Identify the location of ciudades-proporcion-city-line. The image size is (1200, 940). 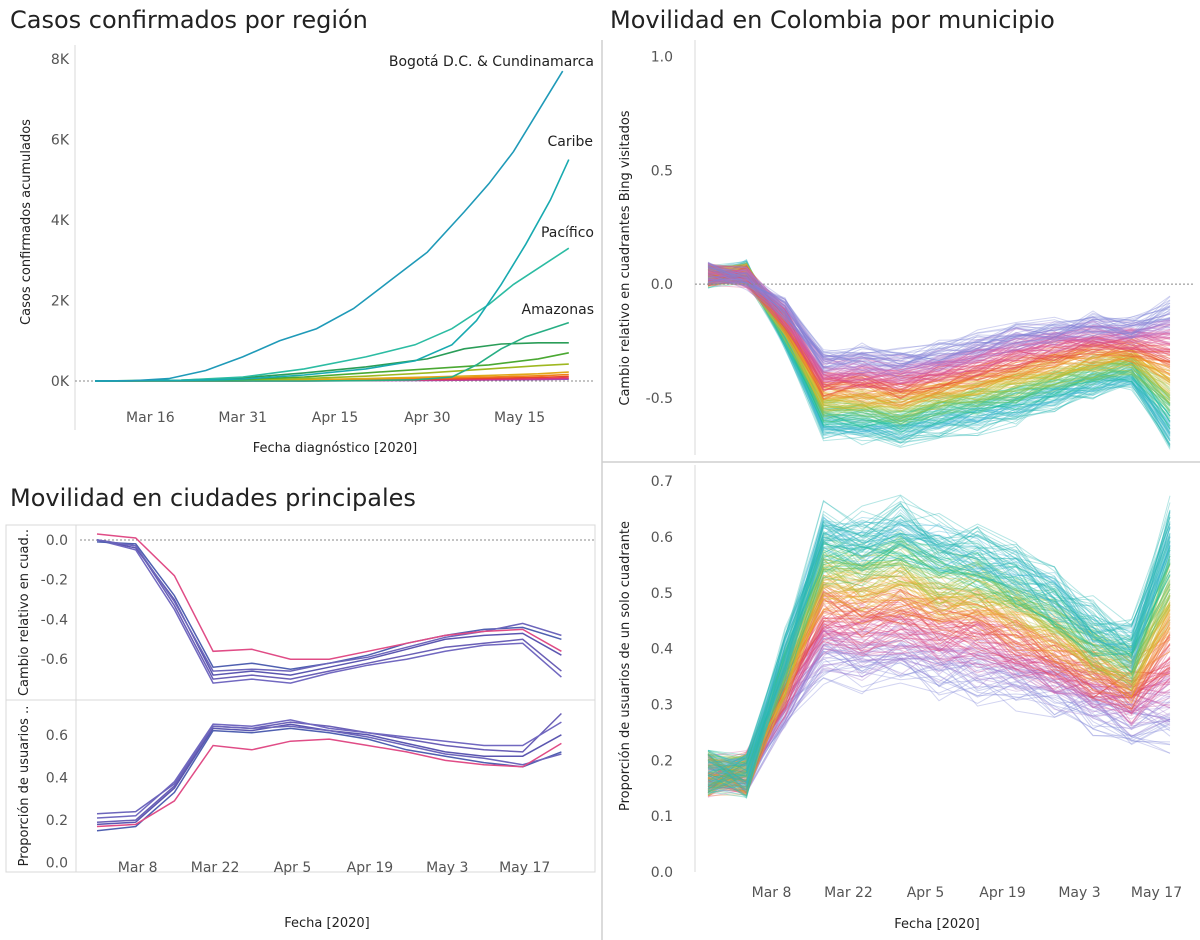
(329, 769).